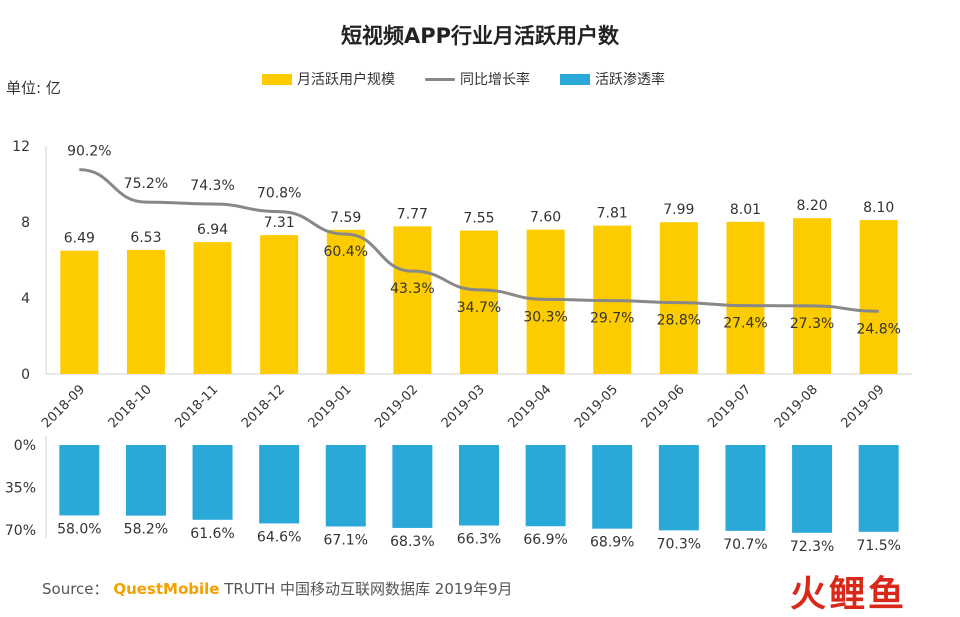 Image resolution: width=960 pixels, height=617 pixels. What do you see at coordinates (79, 239) in the screenshot?
I see `bar-value-label: 6.49` at bounding box center [79, 239].